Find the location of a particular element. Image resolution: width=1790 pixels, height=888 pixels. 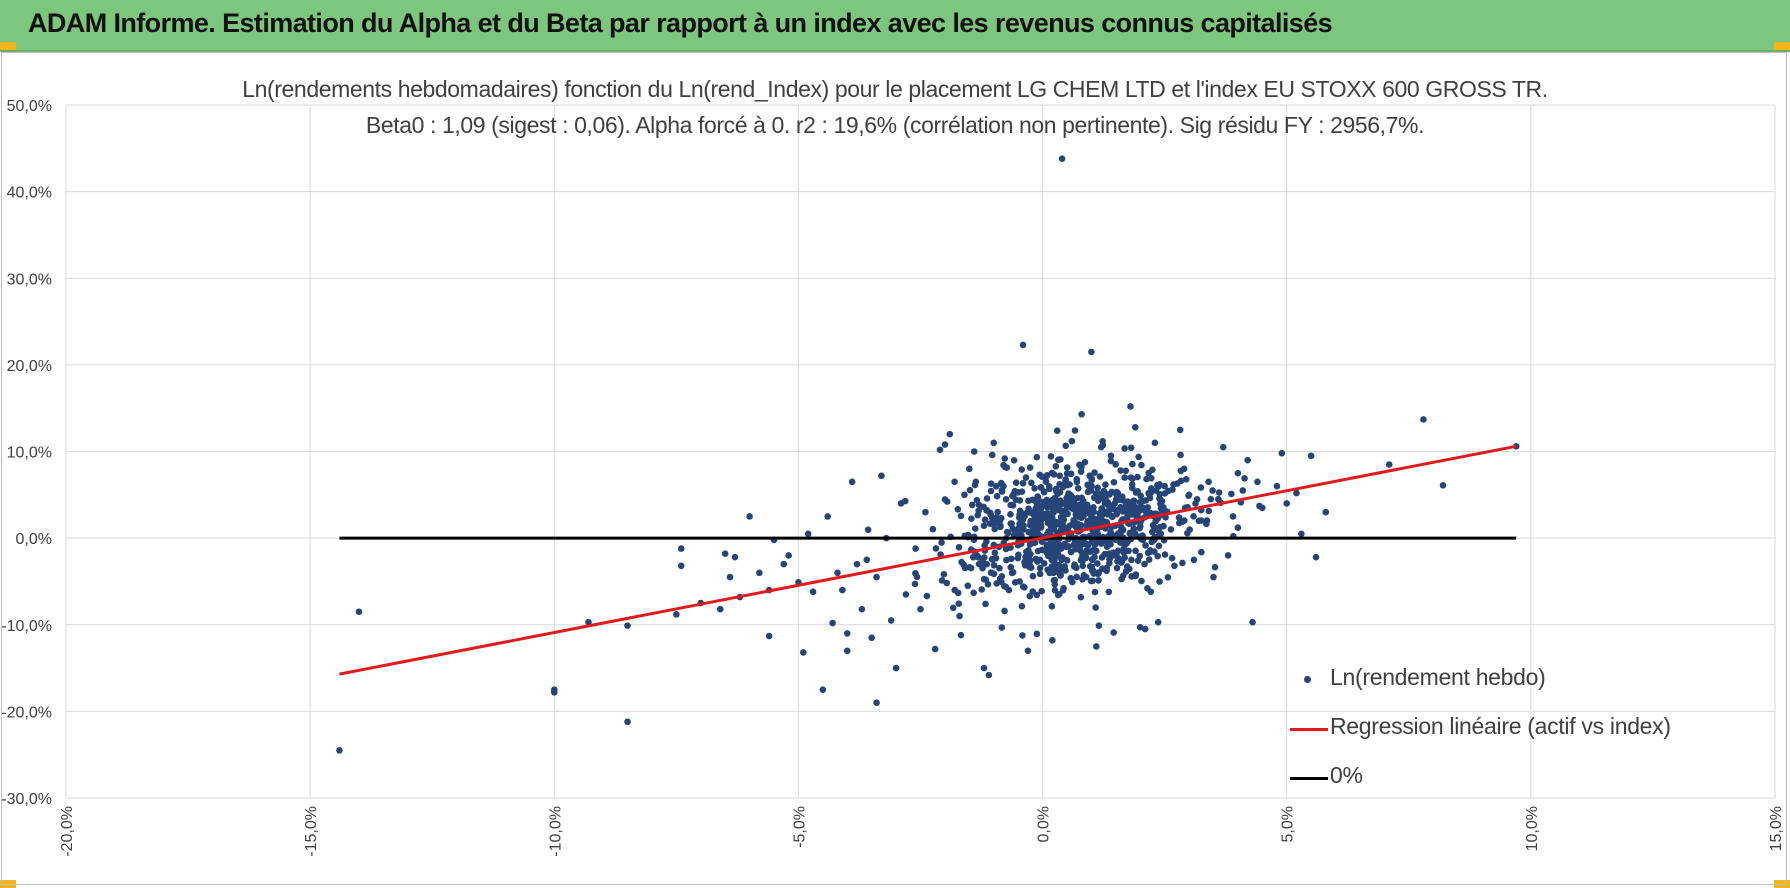

y-tick-label: 50,0% is located at coordinates (29, 106).